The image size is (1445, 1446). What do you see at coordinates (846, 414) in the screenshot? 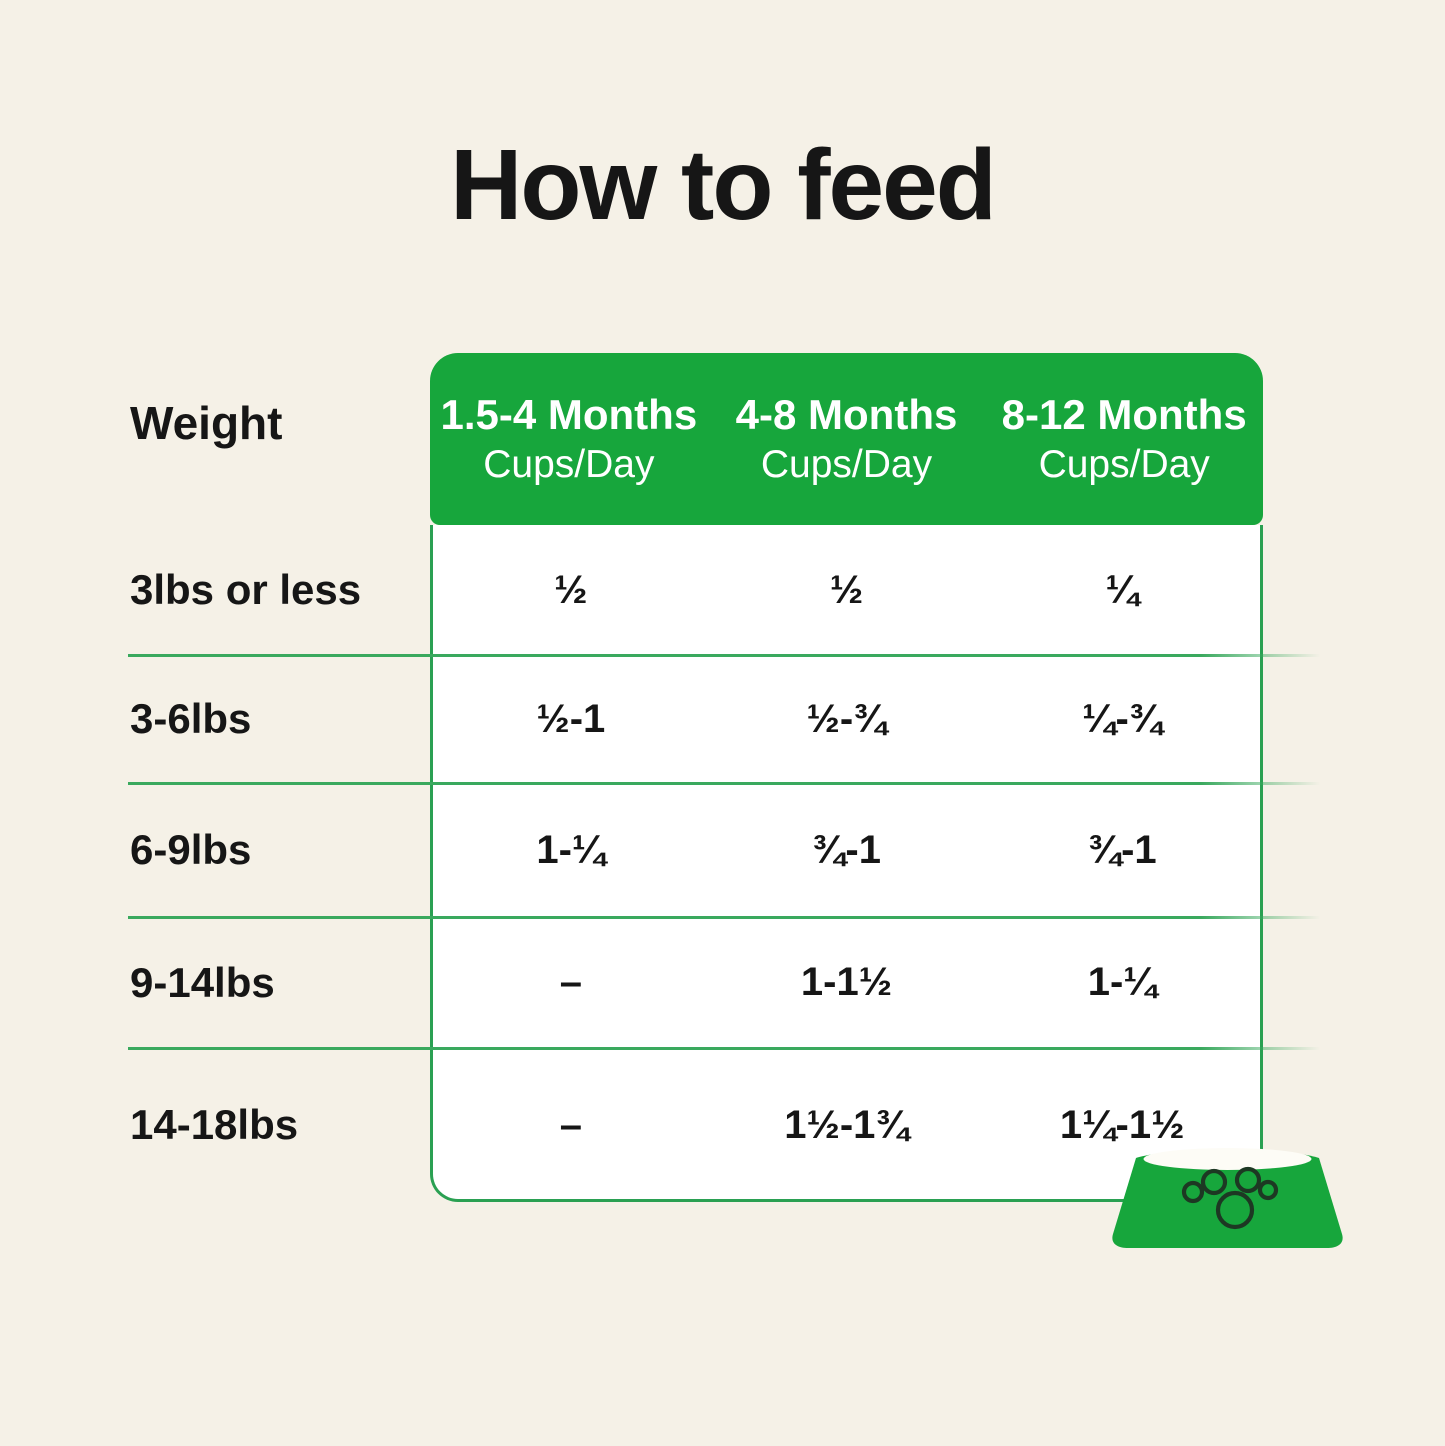
I see `age-range-label: 4-8 Months` at bounding box center [846, 414].